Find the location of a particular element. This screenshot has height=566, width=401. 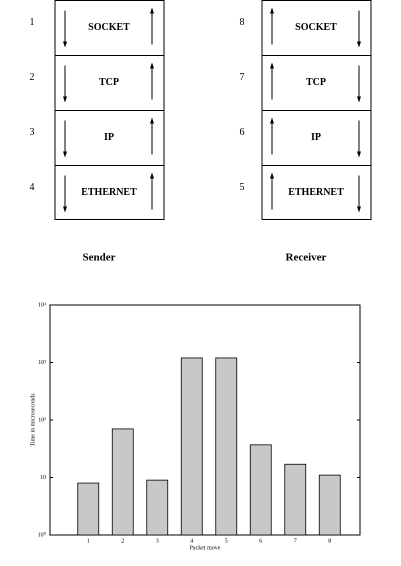

layer-number: 4 is located at coordinates (32, 187).